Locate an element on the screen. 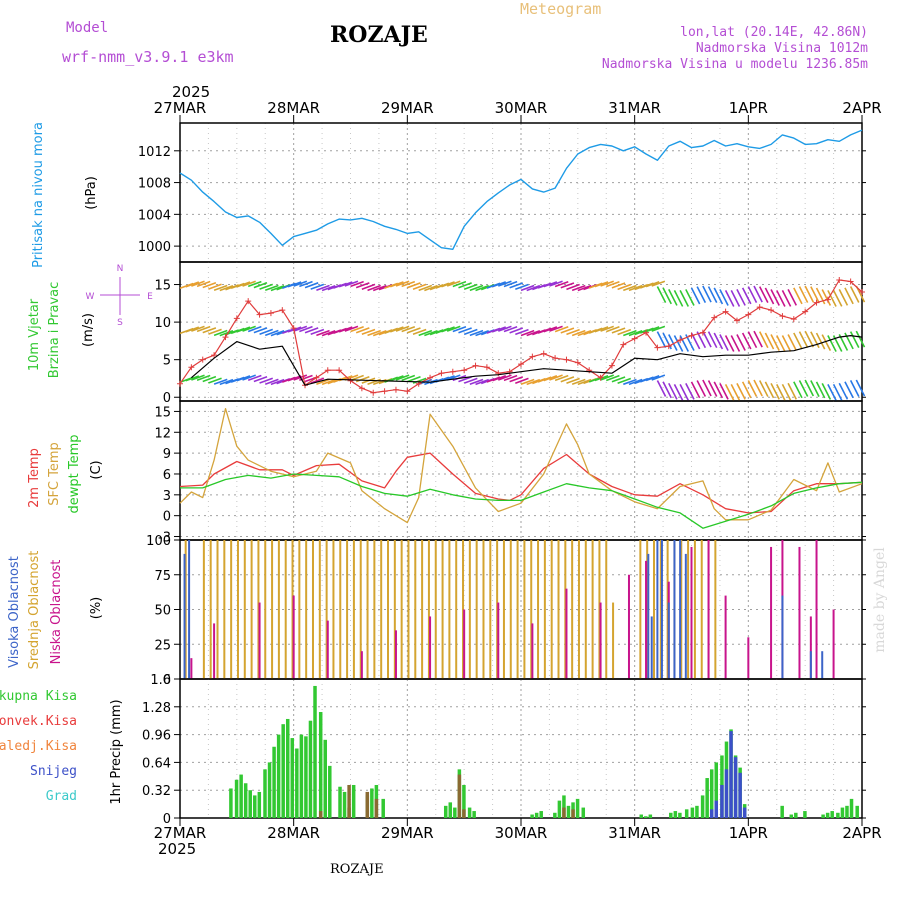  top-xtick-label: 30MAR is located at coordinates (521, 108).